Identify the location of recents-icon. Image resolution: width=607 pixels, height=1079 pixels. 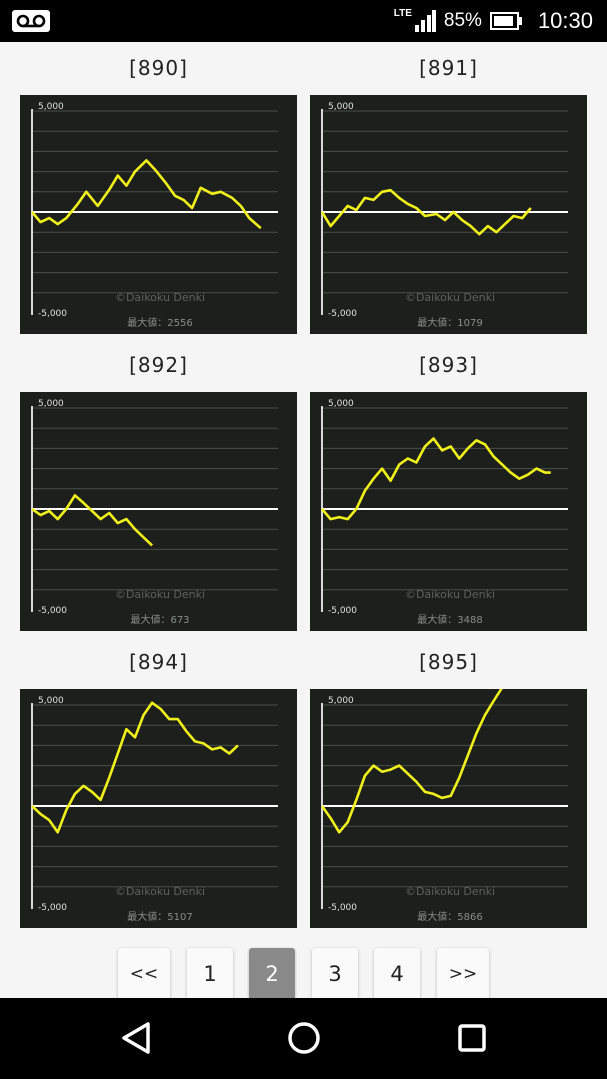
(472, 1038).